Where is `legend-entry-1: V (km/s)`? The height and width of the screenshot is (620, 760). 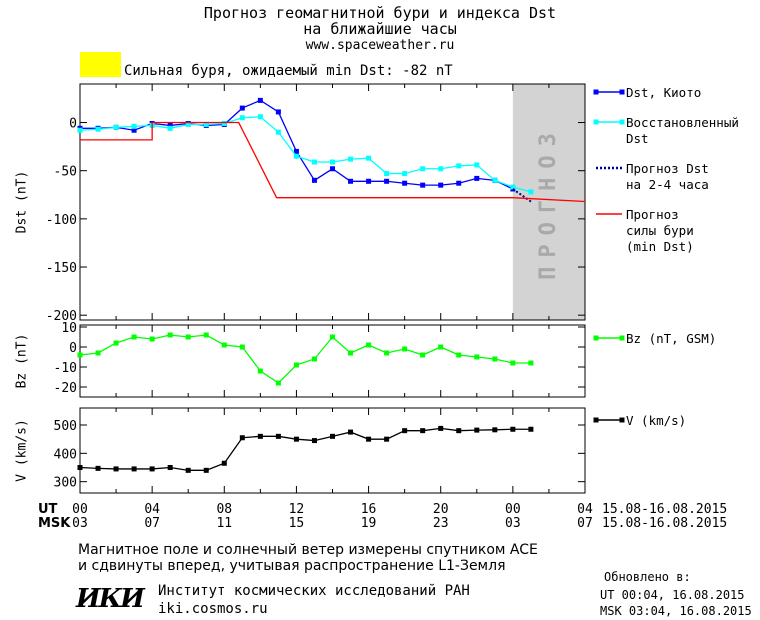
legend-entry-1: V (km/s) is located at coordinates (639, 420).